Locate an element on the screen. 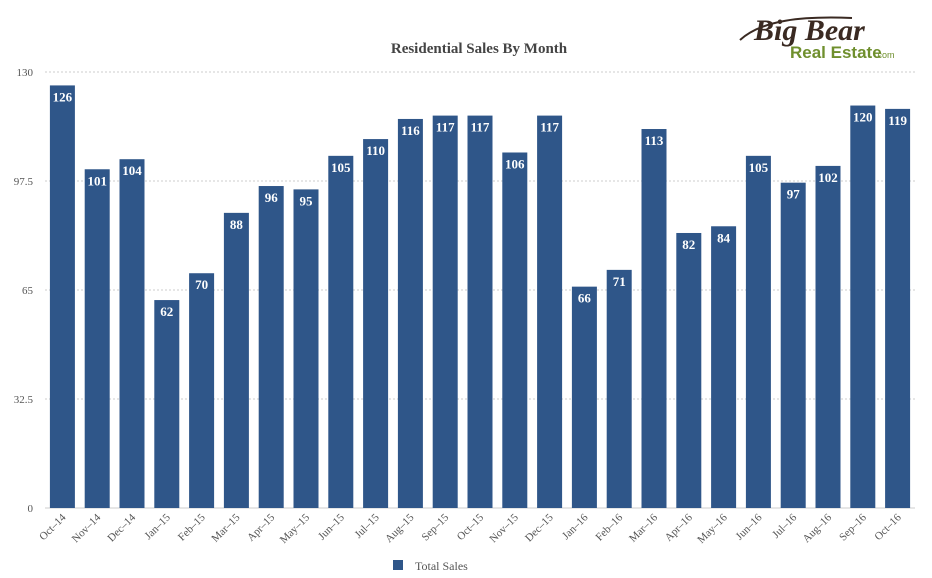 The image size is (932, 578). bar-value-label: 106 is located at coordinates (515, 163).